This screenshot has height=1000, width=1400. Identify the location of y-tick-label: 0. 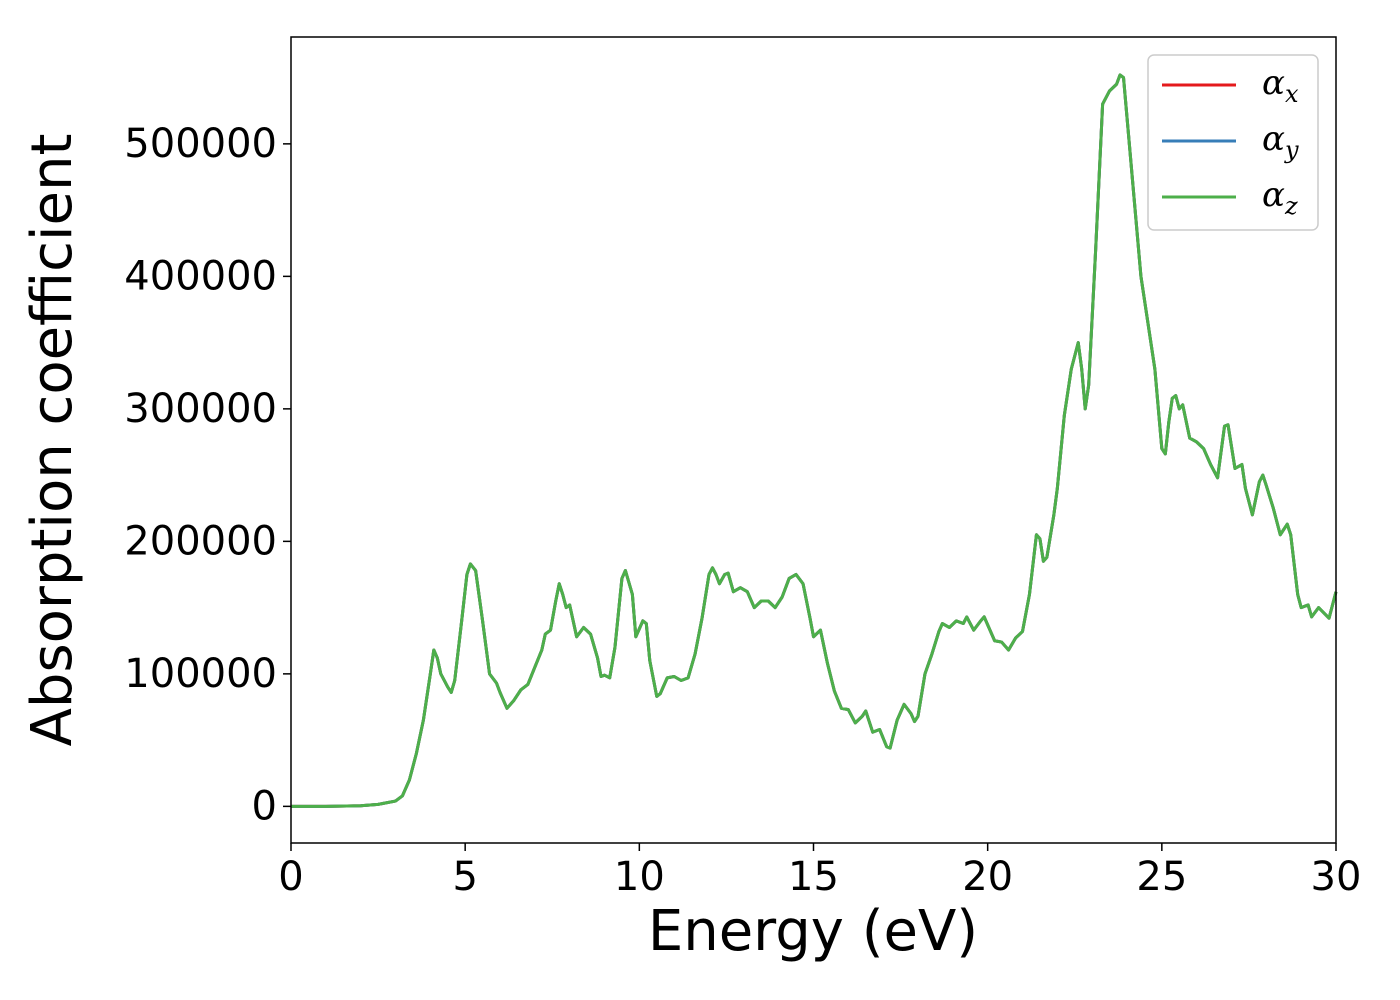
(264, 806).